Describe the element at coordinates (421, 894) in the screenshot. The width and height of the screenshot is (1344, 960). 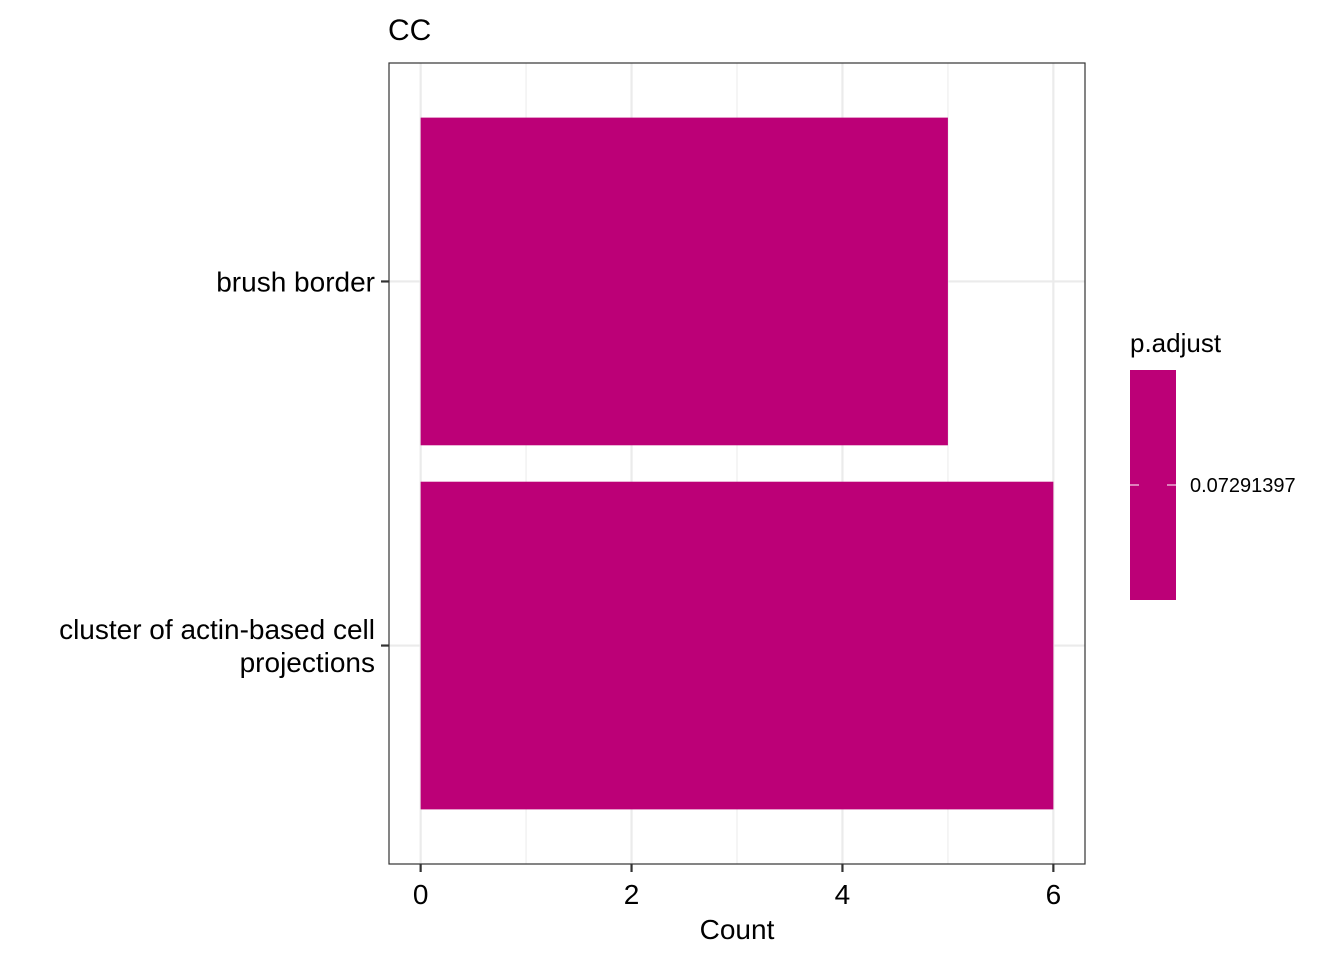
I see `x-tick-label: 0` at that location.